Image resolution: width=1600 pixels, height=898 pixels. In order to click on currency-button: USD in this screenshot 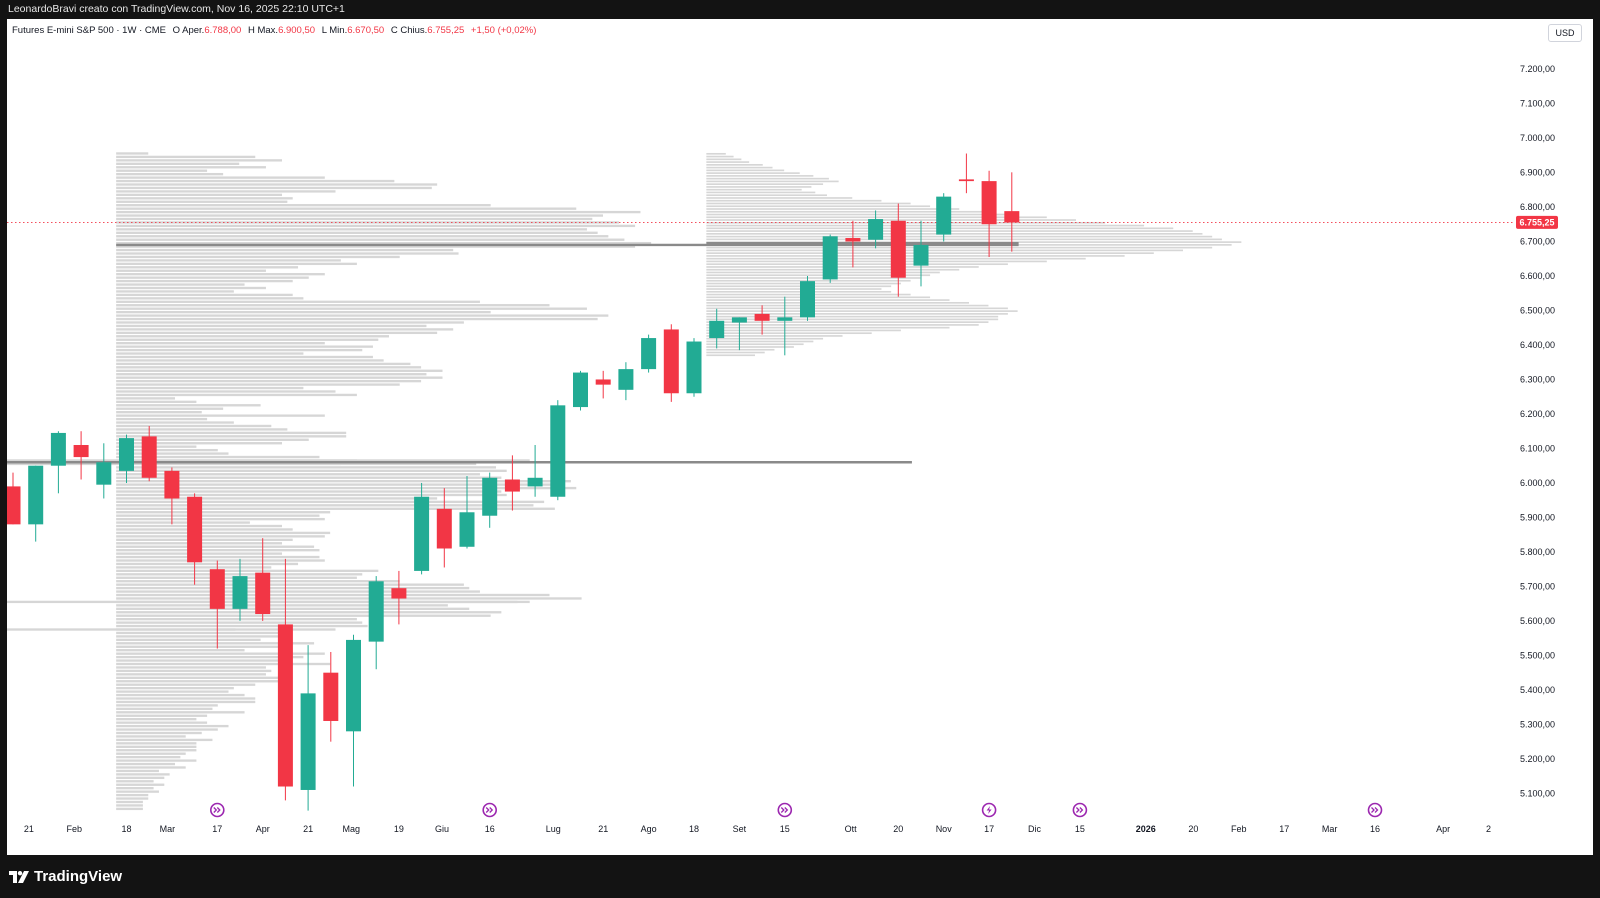, I will do `click(1565, 33)`.